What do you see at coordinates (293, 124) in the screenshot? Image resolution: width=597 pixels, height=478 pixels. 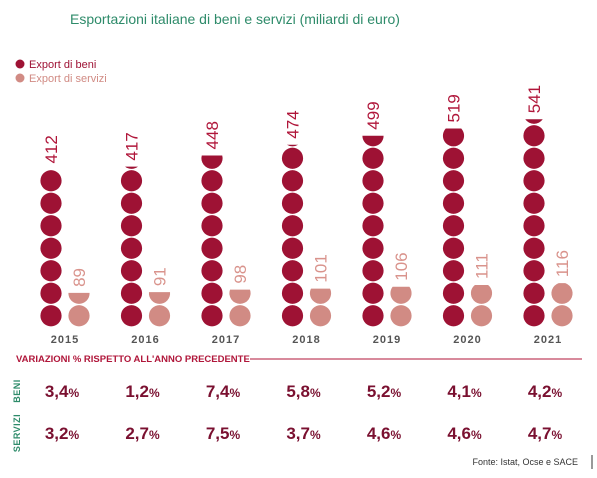 I see `data-label-beni-2018: 474` at bounding box center [293, 124].